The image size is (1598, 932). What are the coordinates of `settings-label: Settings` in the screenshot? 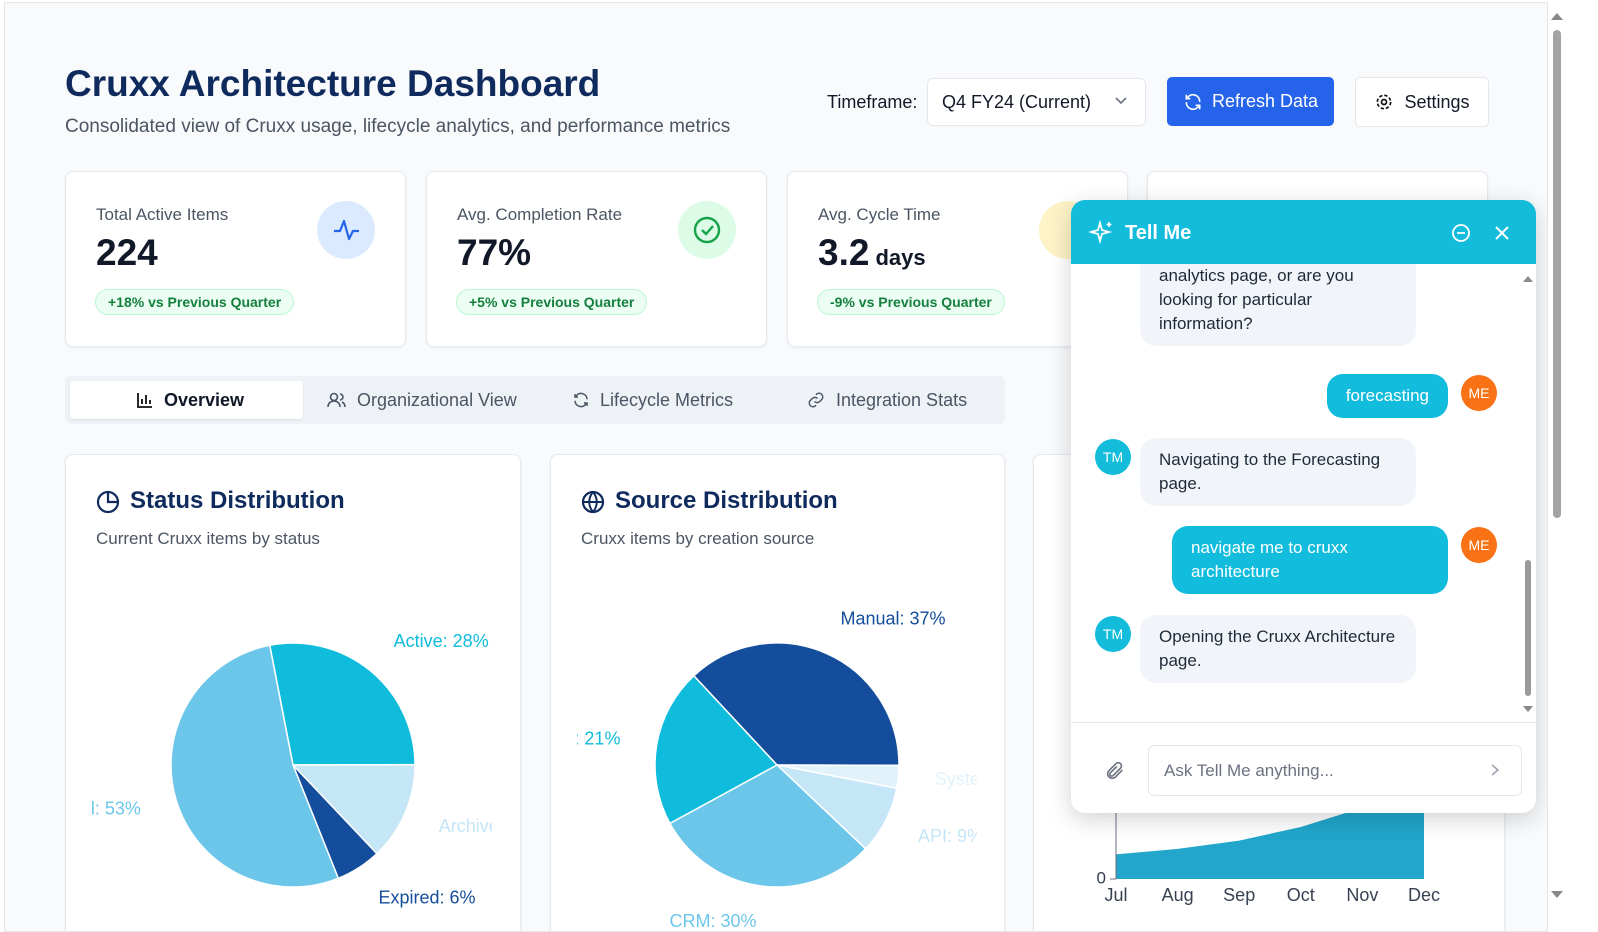 It's located at (1437, 101).